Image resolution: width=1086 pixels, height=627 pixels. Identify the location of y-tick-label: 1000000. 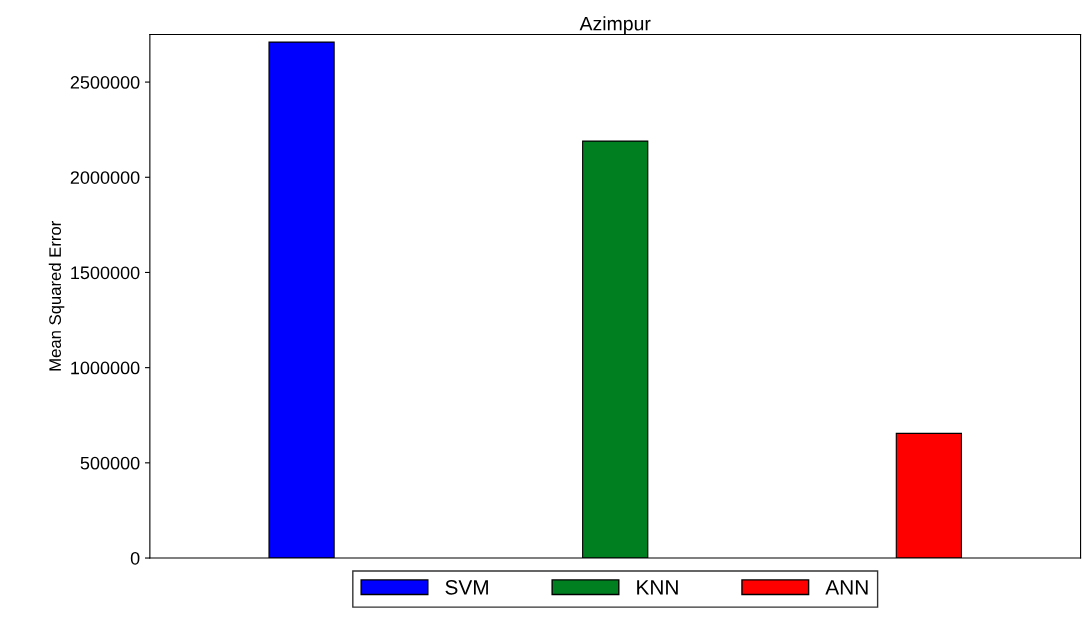
(105, 368).